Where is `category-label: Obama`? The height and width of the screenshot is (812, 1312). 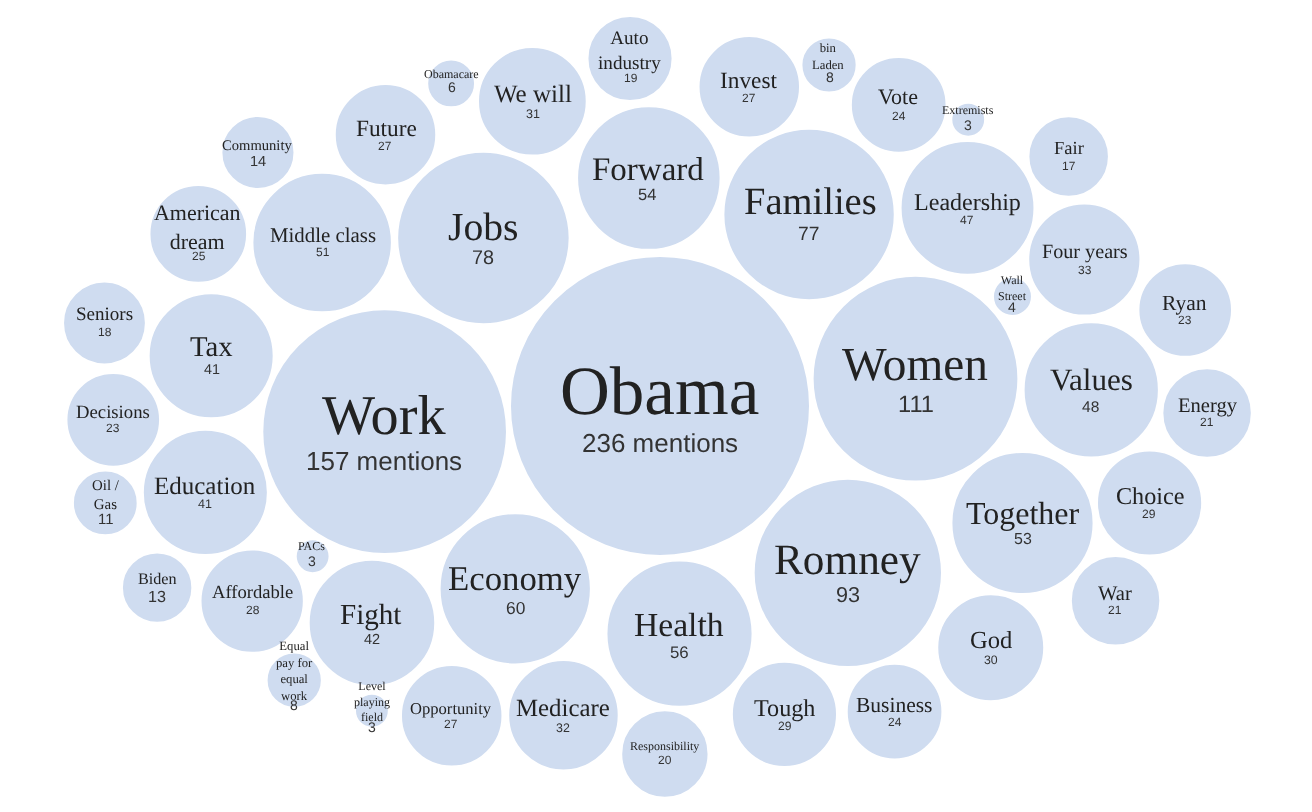
category-label: Obama is located at coordinates (660, 392).